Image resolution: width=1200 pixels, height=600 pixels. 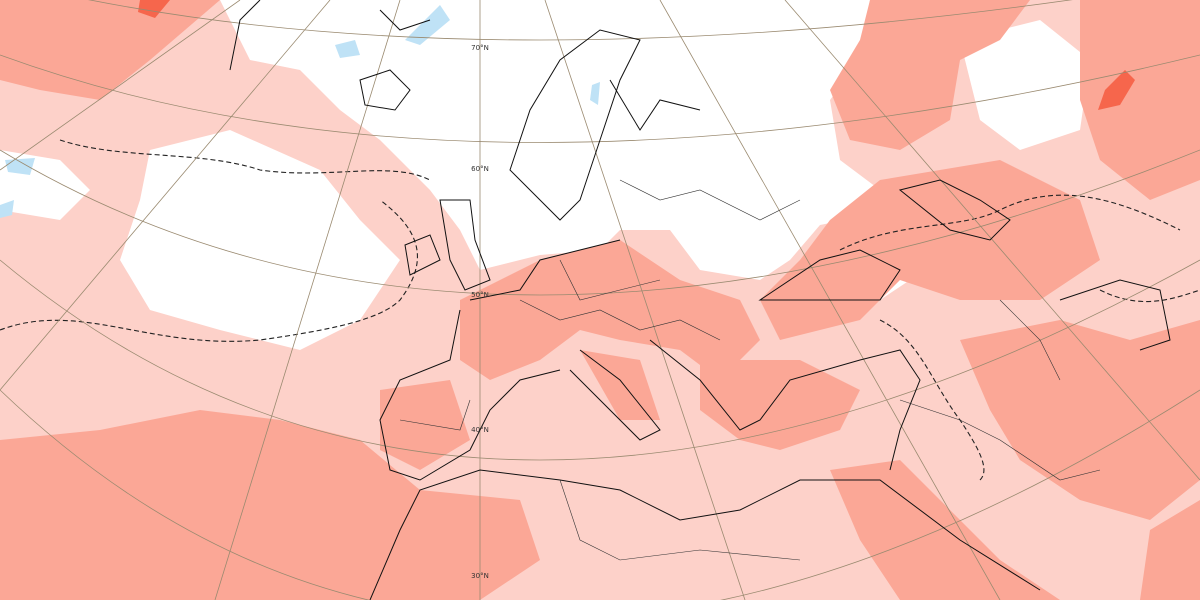 I want to click on latitude-label: 70°N, so click(x=480, y=48).